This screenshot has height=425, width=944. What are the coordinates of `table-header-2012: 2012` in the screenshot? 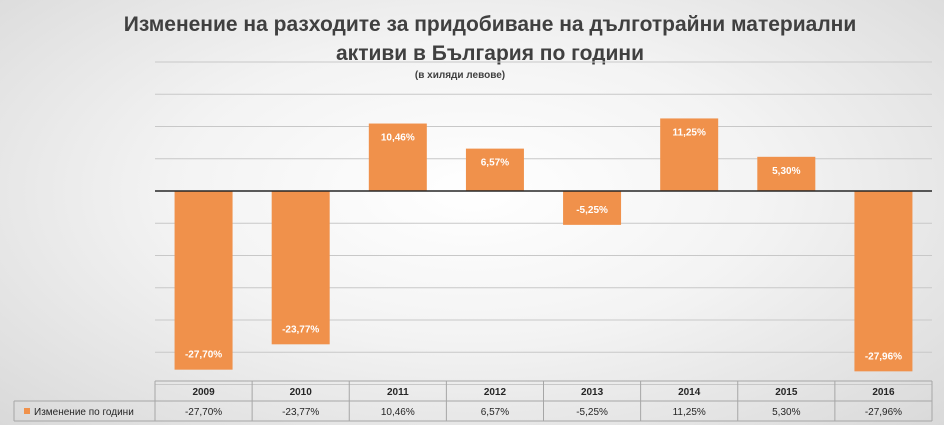 It's located at (495, 392).